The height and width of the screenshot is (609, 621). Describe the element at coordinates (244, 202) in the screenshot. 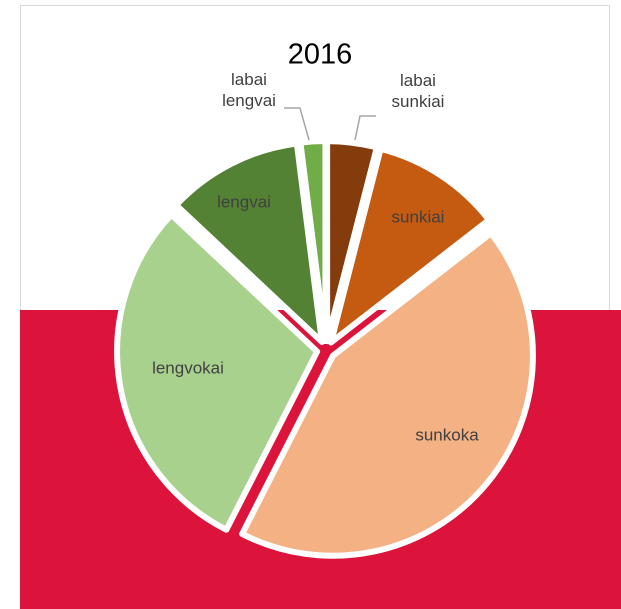

I see `slice-label: lengvai` at that location.